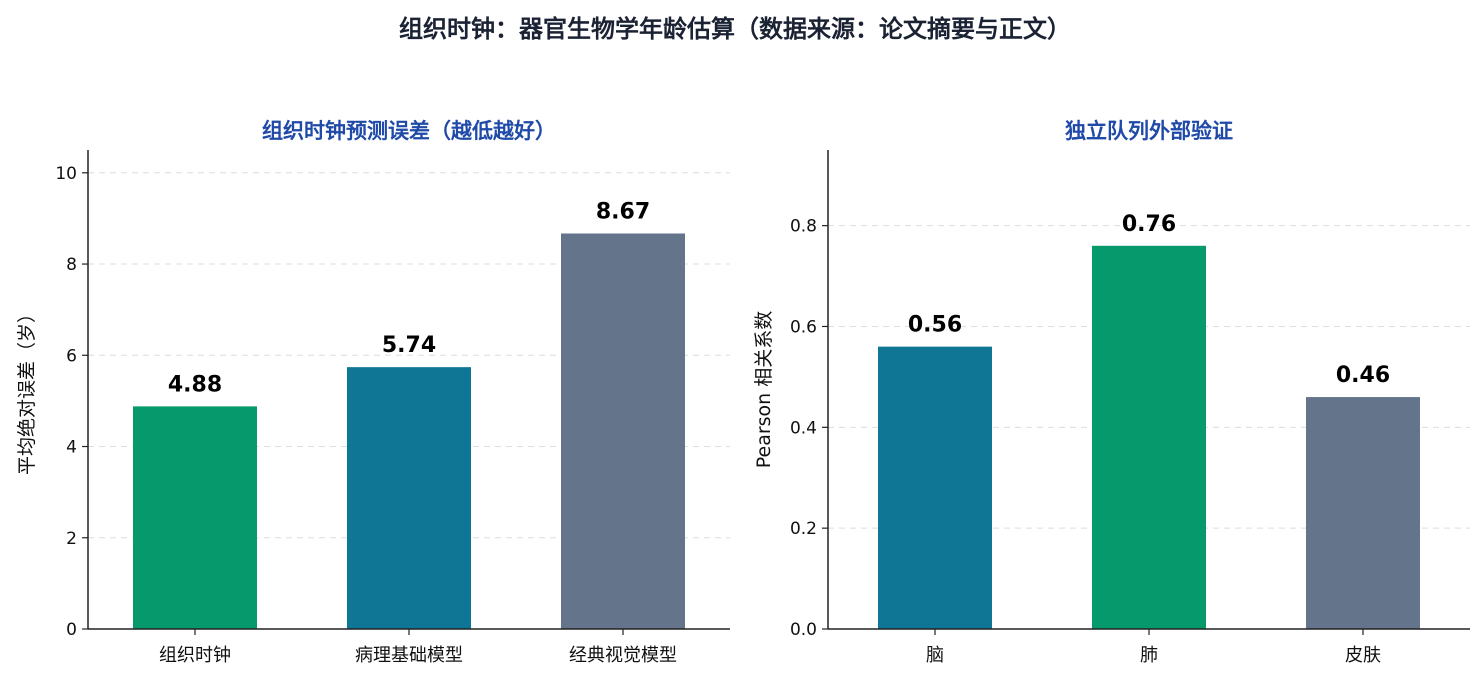 The height and width of the screenshot is (683, 1484). I want to click on y-tick-label: 0.8, so click(803, 227).